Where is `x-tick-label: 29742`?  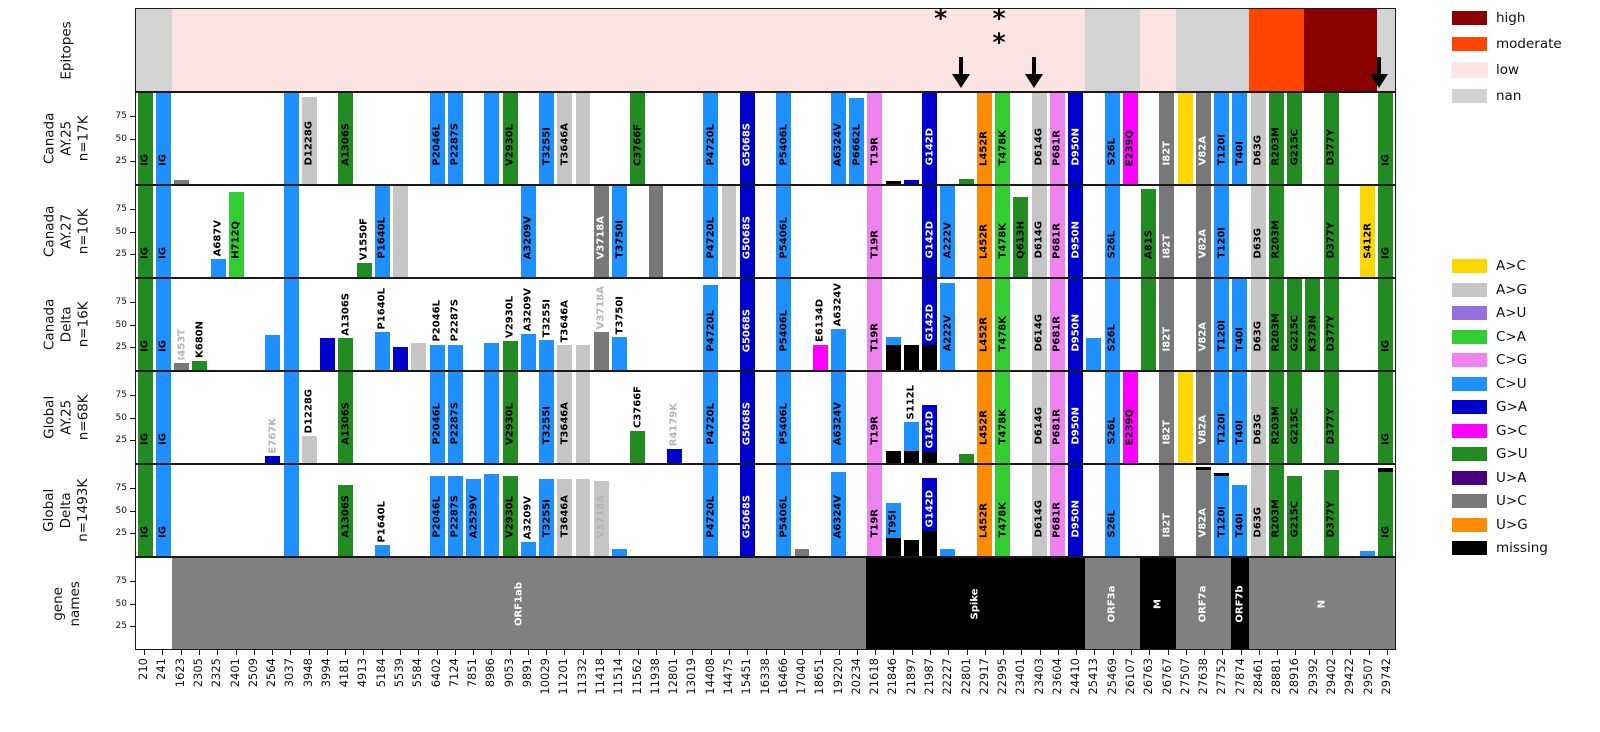
x-tick-label: 29742 is located at coordinates (1385, 676).